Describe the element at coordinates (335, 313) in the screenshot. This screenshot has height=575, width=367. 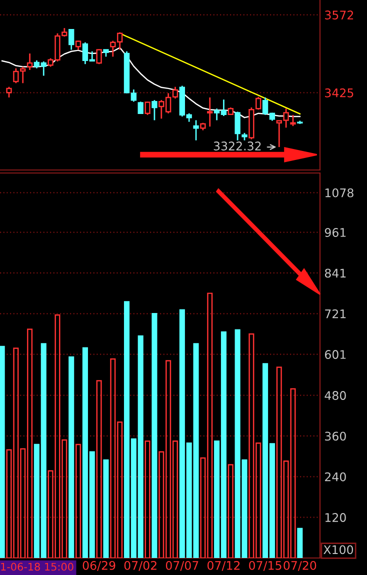
I see `y-tick-label: 721` at that location.